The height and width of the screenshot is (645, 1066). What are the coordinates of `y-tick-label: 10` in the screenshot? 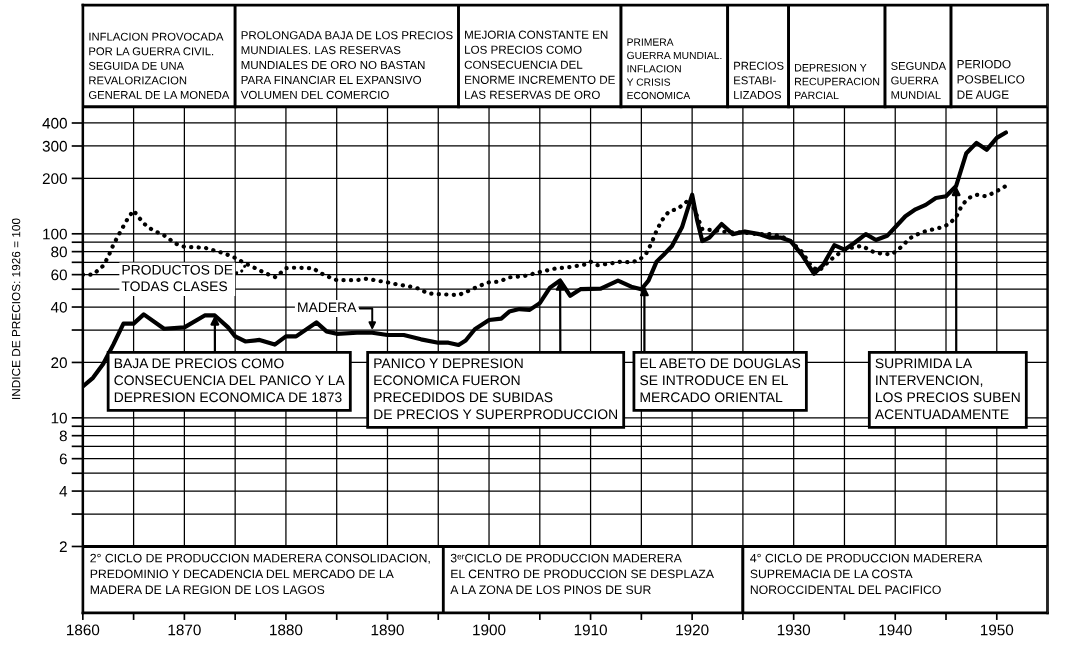 It's located at (59, 418).